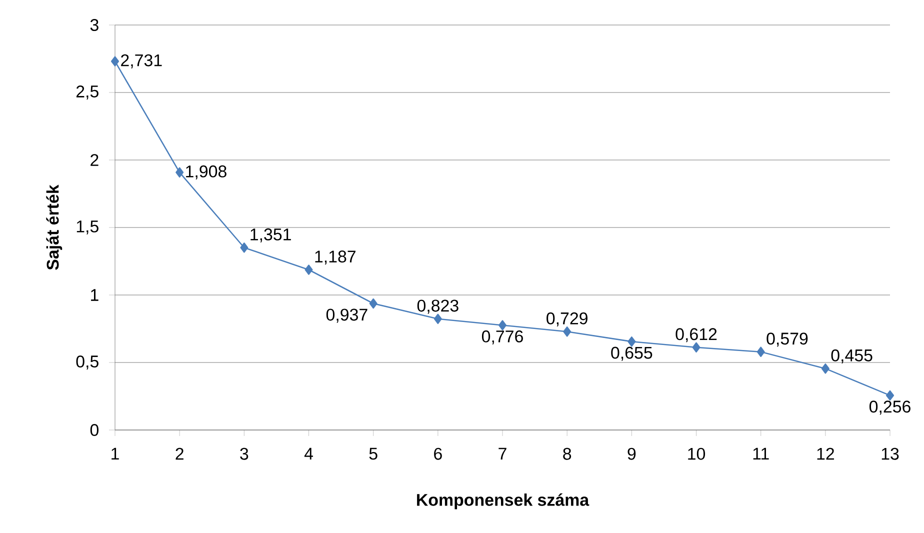  Describe the element at coordinates (180, 454) in the screenshot. I see `x-tick-label: 2` at that location.